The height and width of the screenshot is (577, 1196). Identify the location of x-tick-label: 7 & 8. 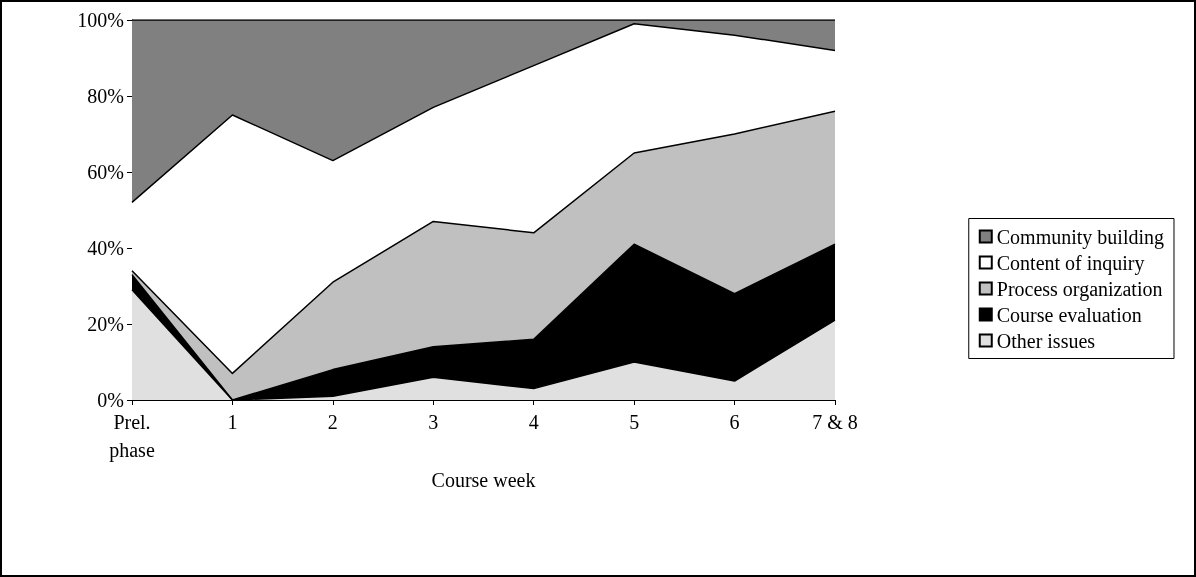
(835, 422).